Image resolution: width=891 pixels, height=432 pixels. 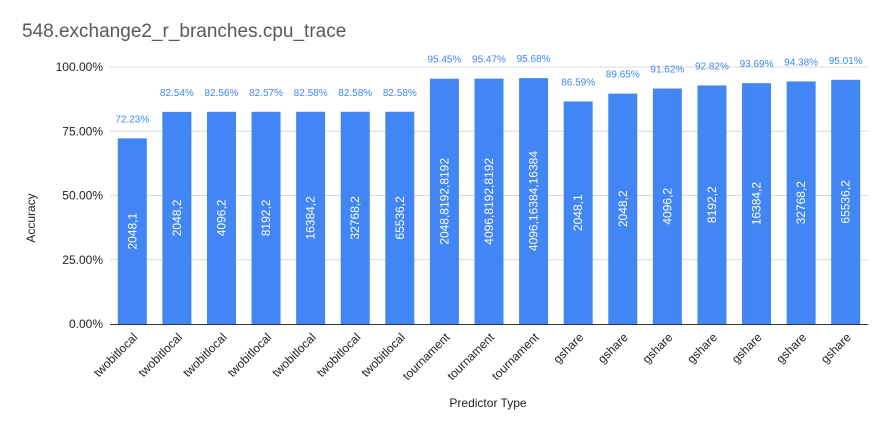 I want to click on bar-value-label: 89.65%, so click(x=623, y=75).